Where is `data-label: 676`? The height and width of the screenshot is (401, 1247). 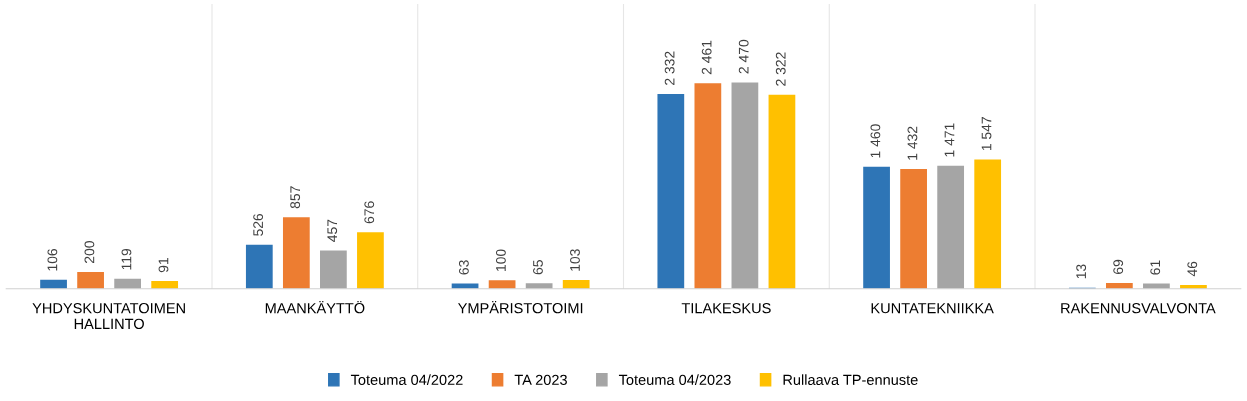 data-label: 676 is located at coordinates (369, 212).